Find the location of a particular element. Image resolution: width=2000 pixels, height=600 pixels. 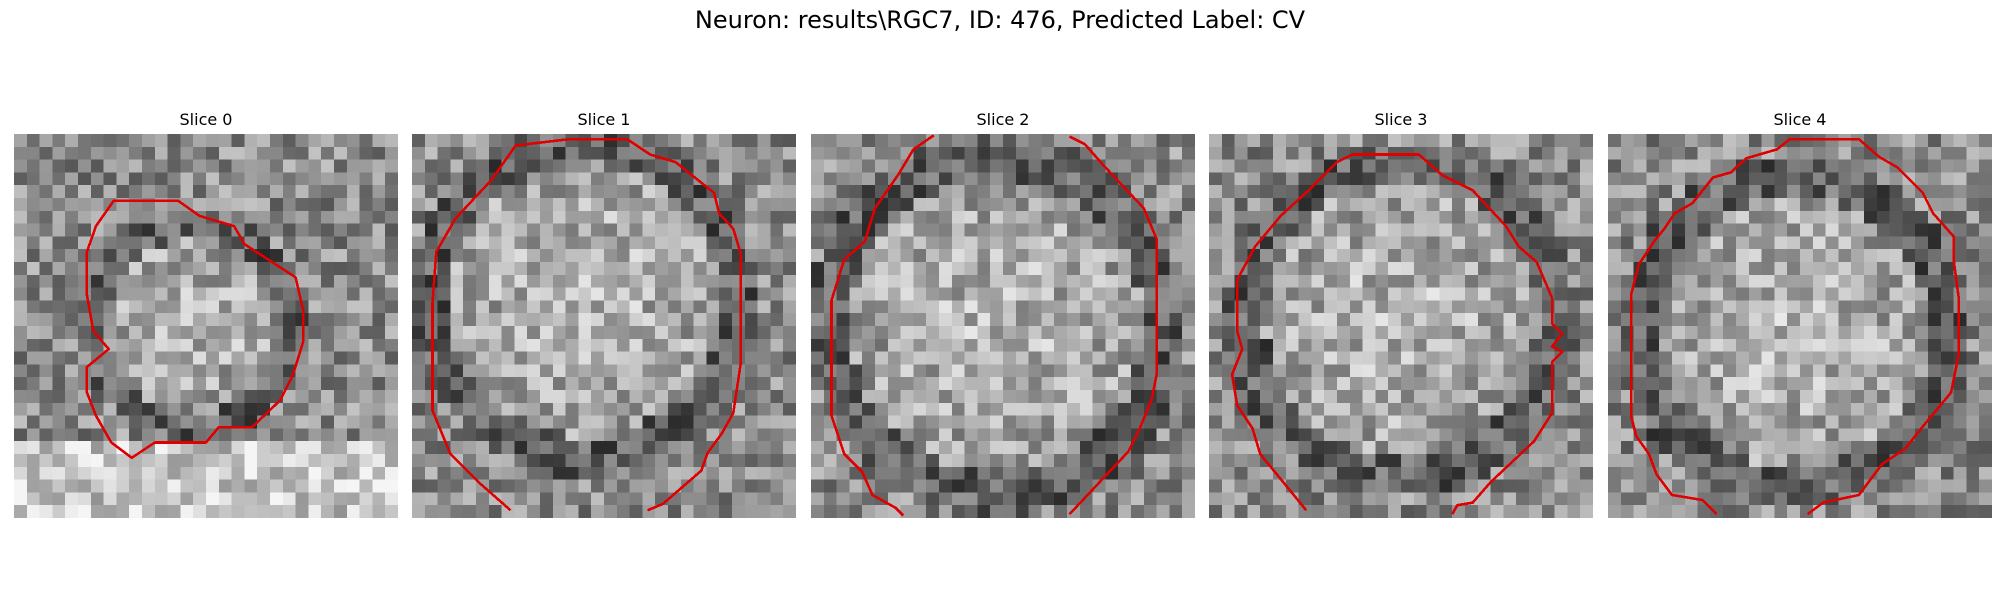

slice-panel-1: Slice 1 is located at coordinates (604, 313).